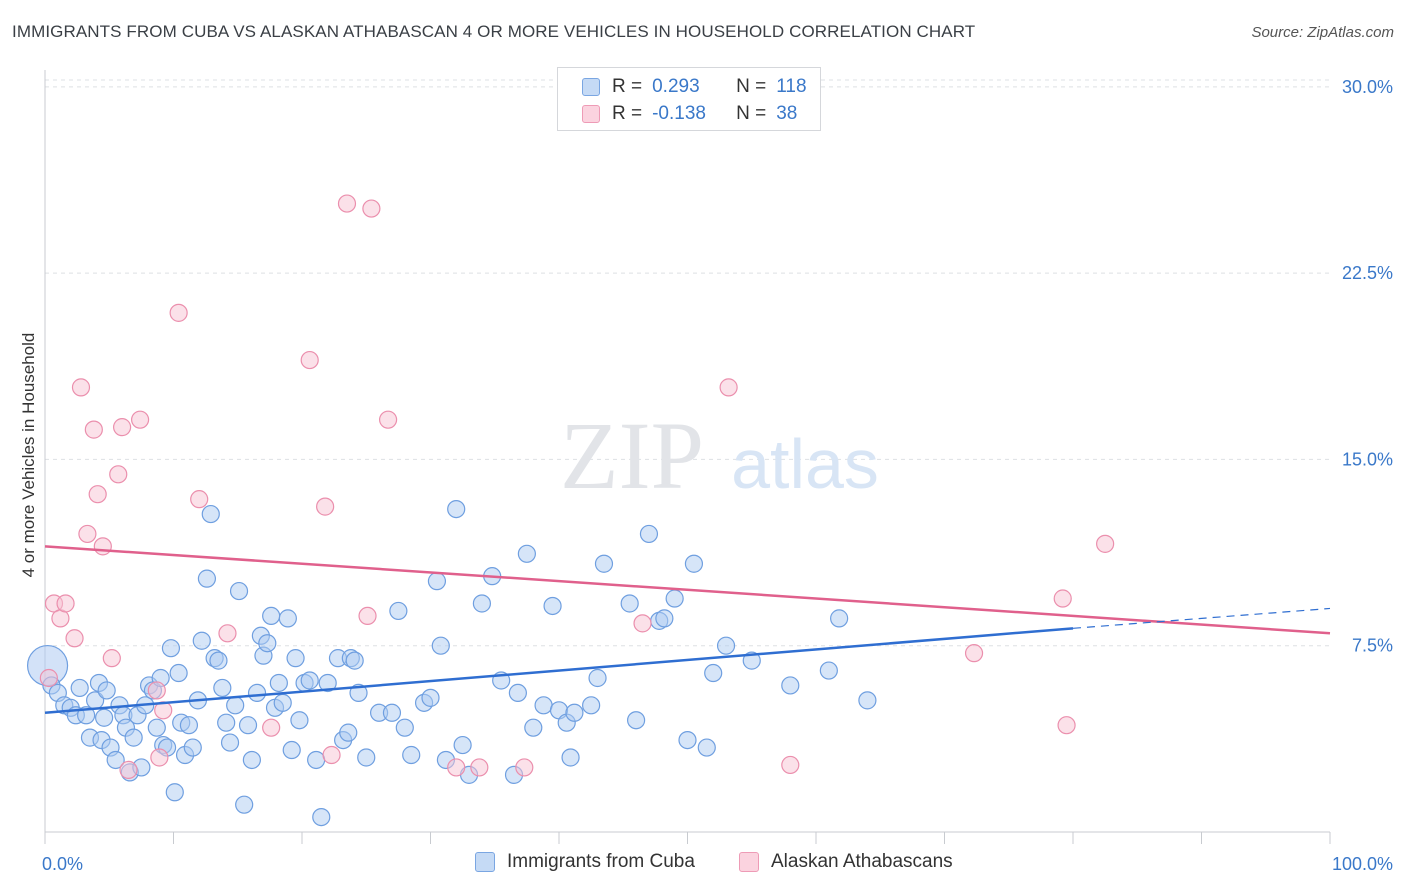 The width and height of the screenshot is (1406, 892). Describe the element at coordinates (485, 862) in the screenshot. I see `legend-swatch-blue` at that location.